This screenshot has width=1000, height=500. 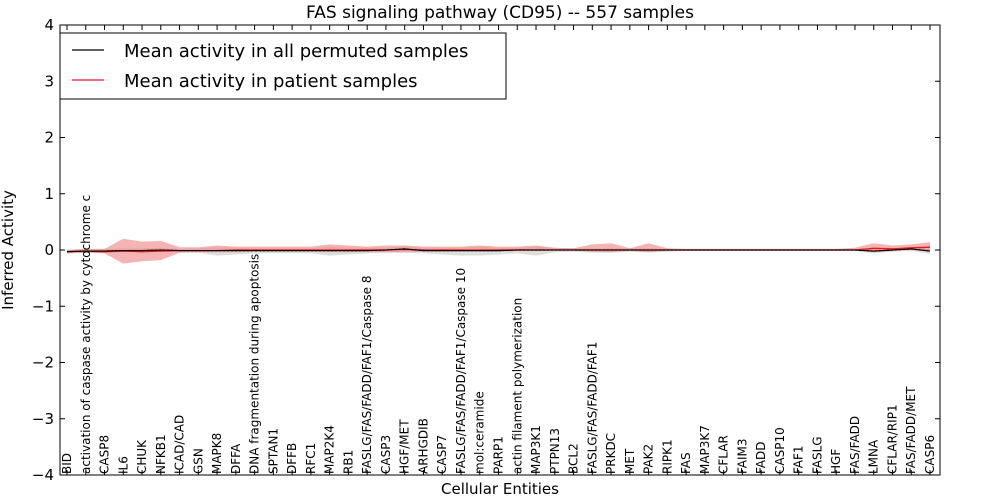 What do you see at coordinates (142, 456) in the screenshot?
I see `x-tick-label: CHUK` at bounding box center [142, 456].